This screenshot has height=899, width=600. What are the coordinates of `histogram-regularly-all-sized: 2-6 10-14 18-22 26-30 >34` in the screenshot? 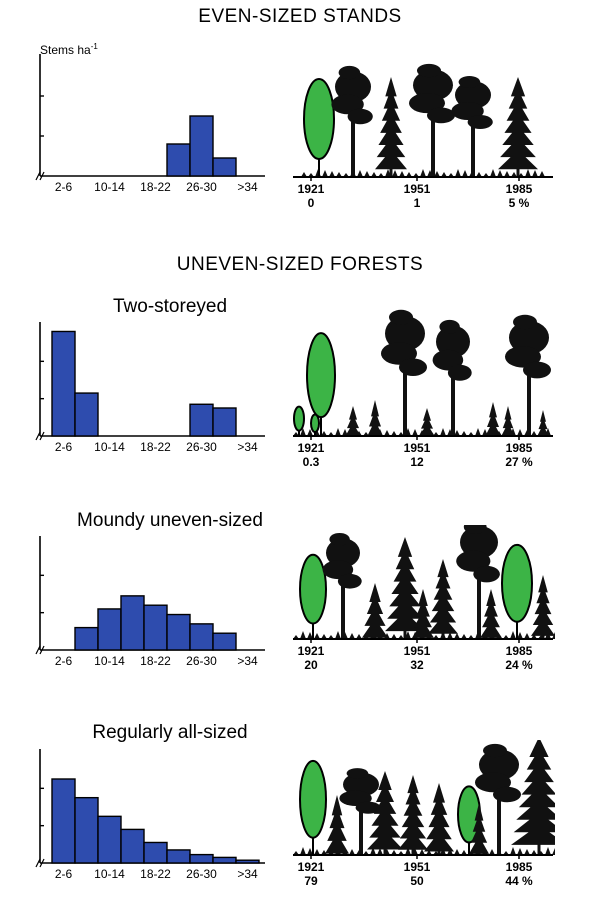 It's located at (150, 815).